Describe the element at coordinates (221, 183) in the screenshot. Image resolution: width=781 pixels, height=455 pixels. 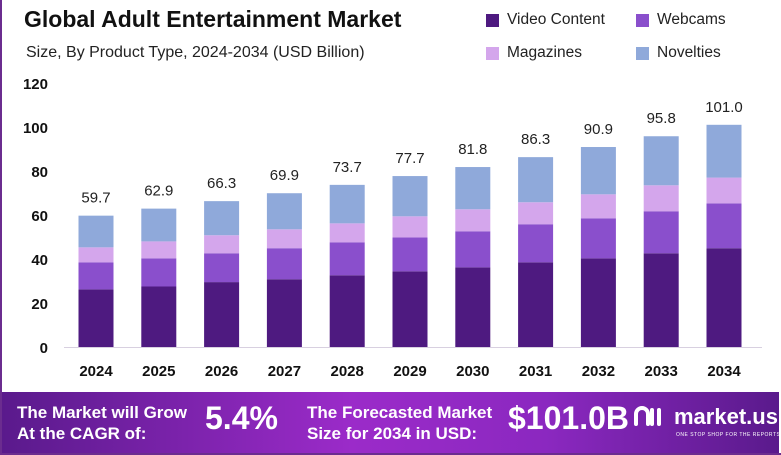
I see `total-label: 66.3` at that location.